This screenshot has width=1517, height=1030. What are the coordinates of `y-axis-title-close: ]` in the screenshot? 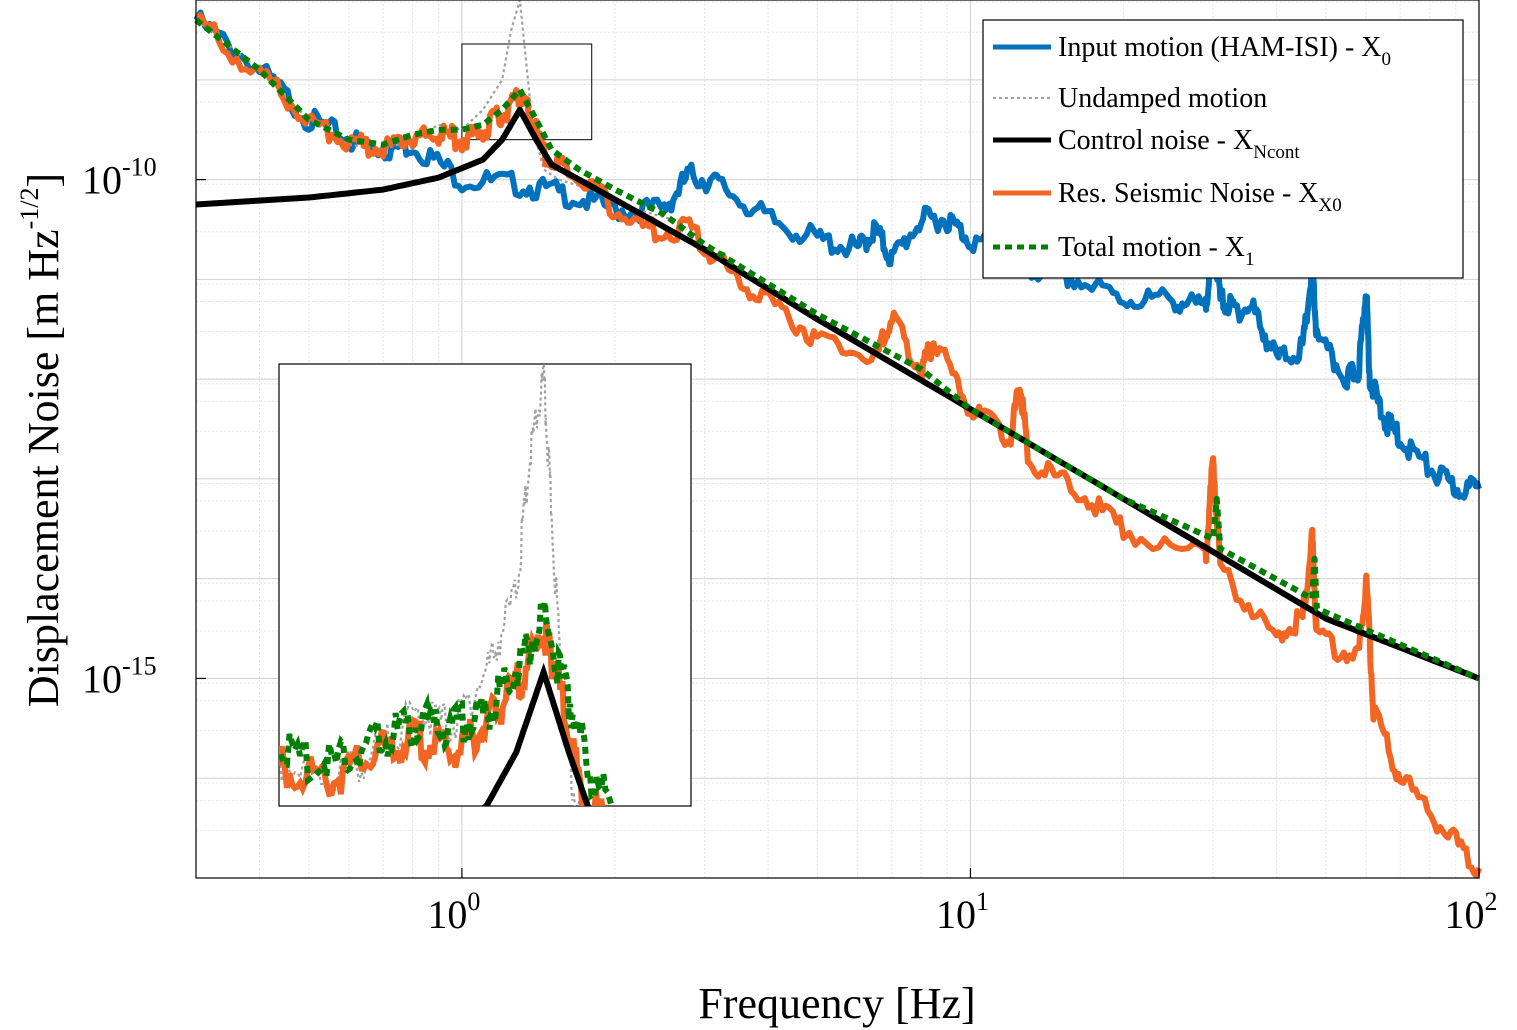 It's located at (43, 180).